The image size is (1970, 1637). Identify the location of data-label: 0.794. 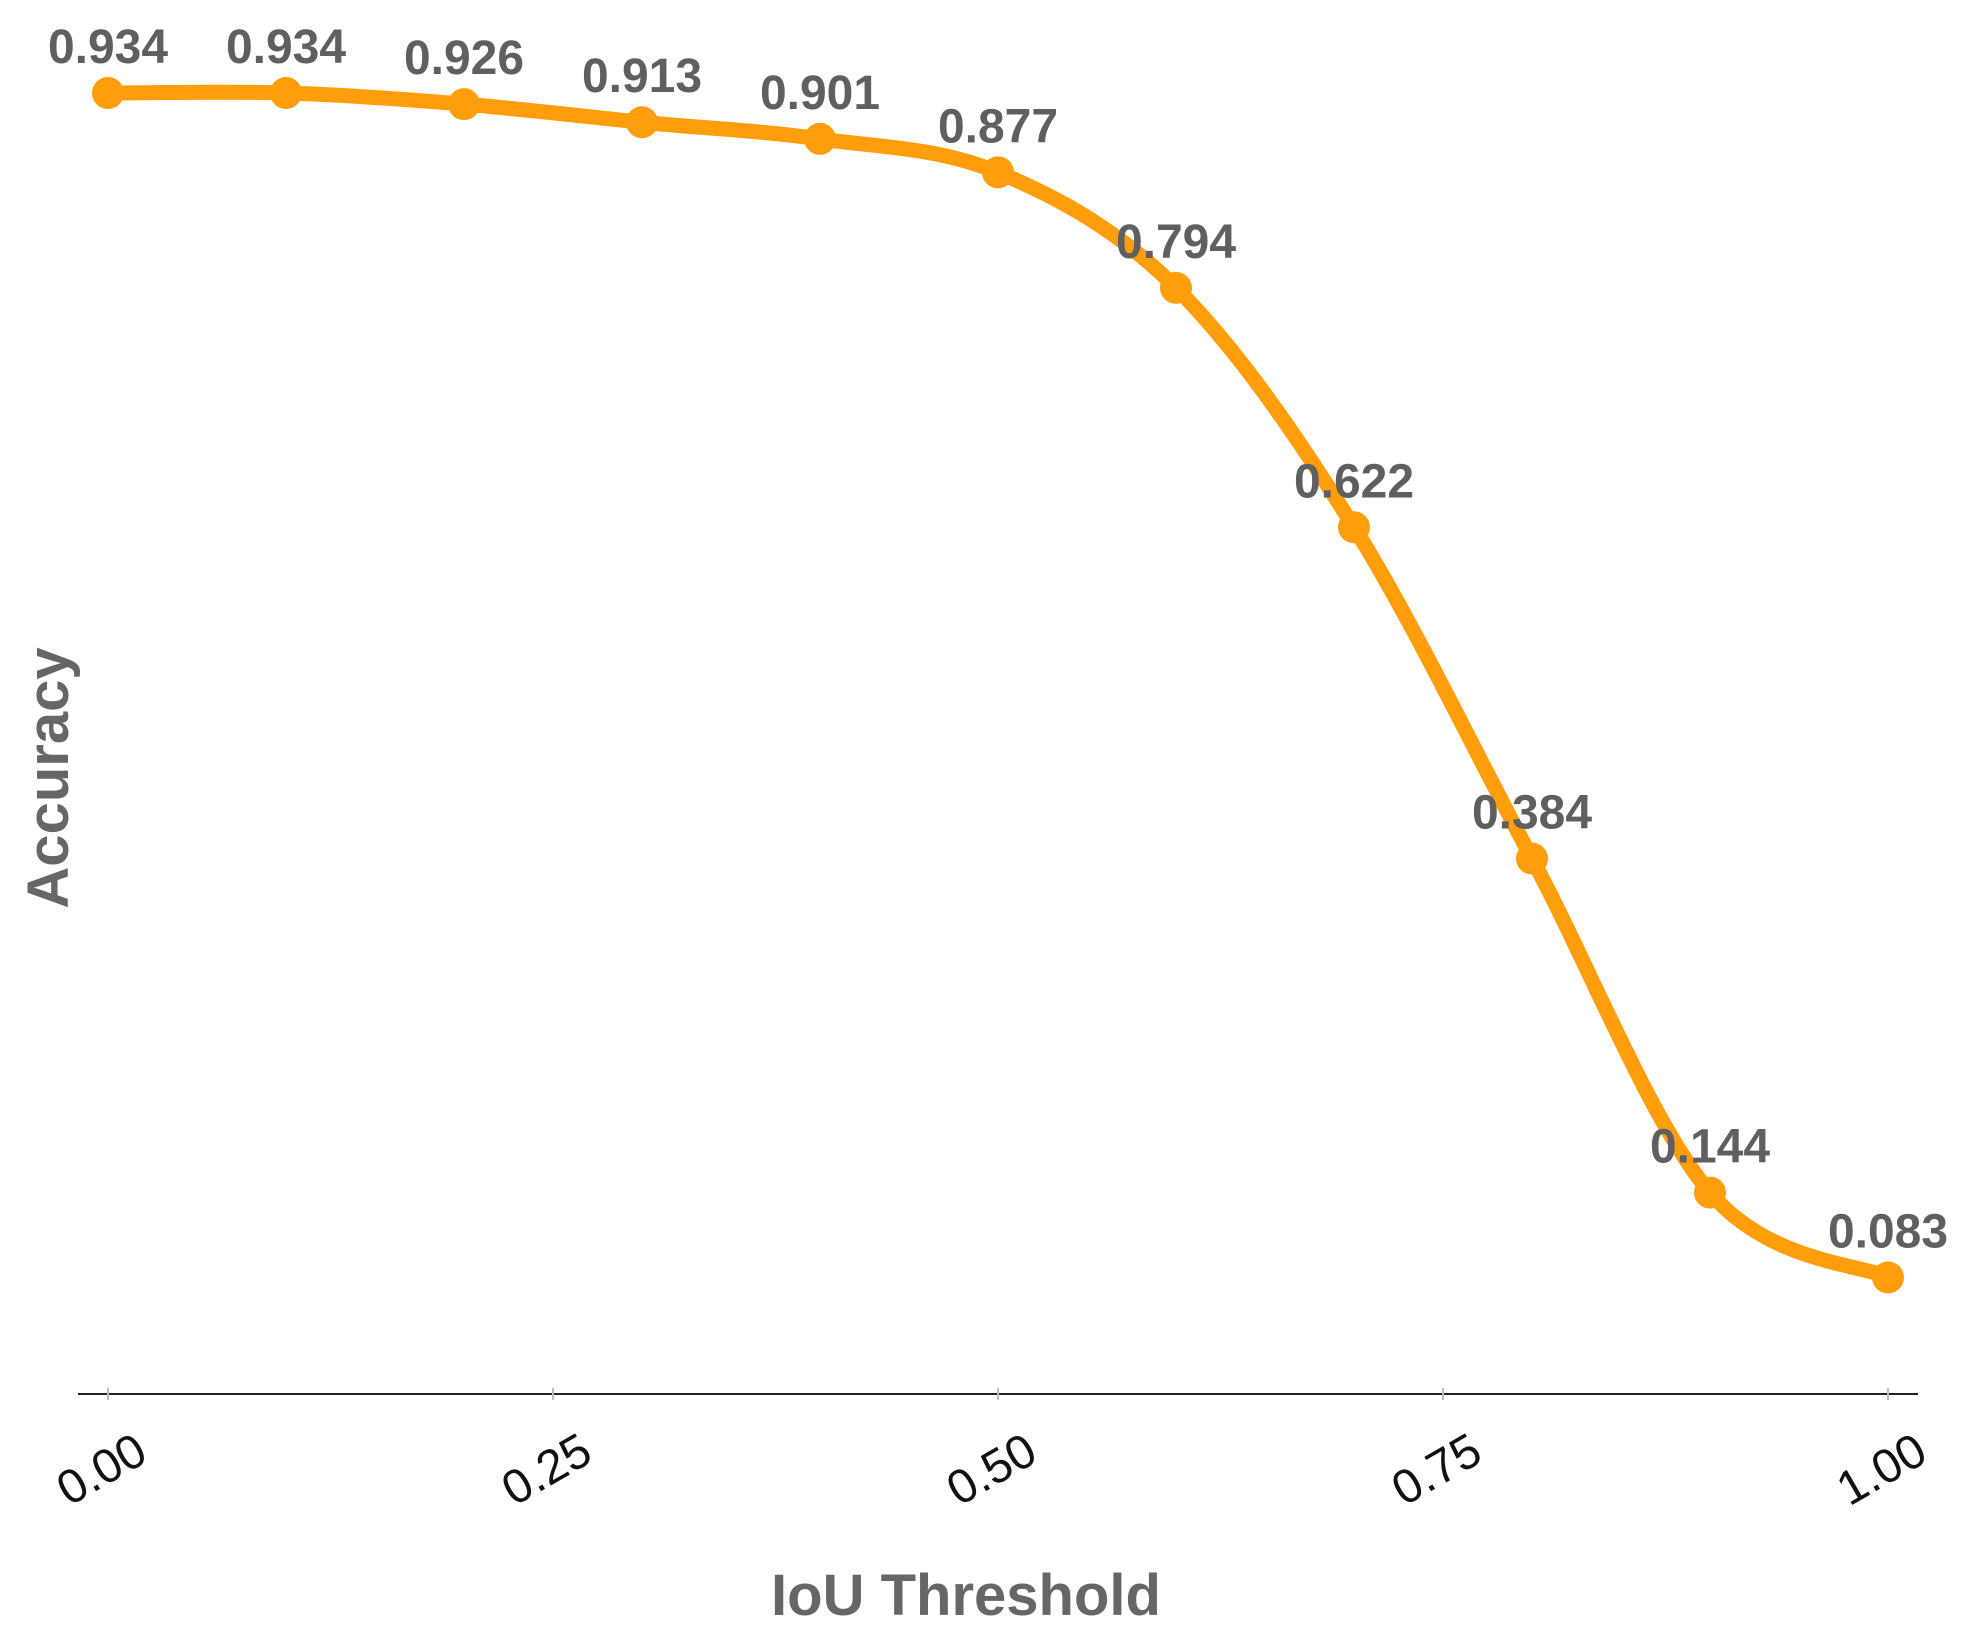
(1176, 242).